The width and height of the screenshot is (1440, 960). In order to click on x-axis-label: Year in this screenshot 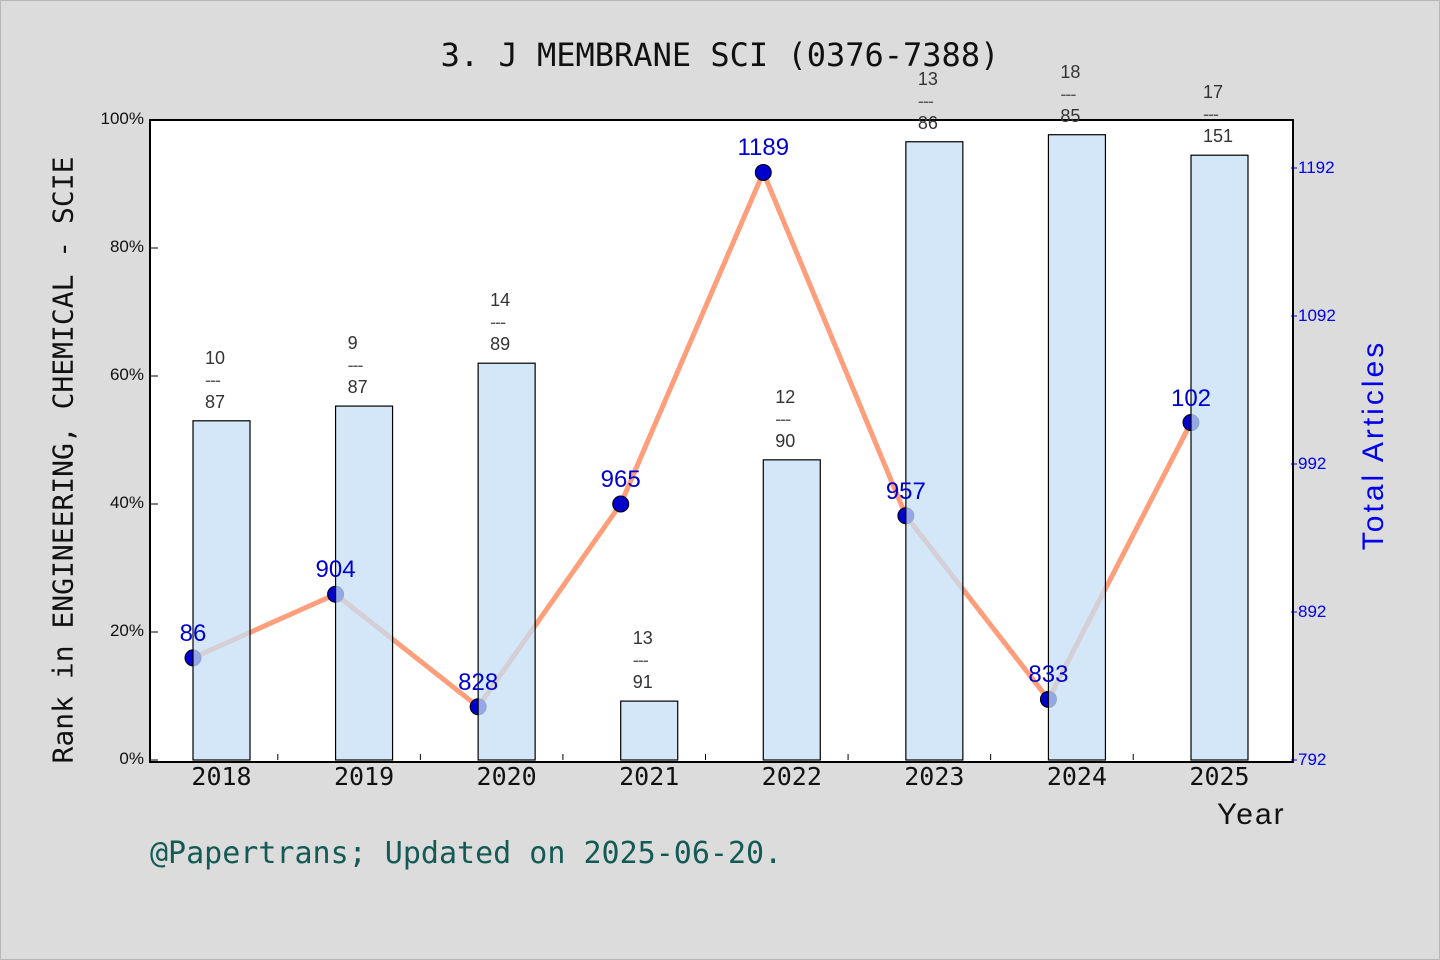, I will do `click(1251, 814)`.